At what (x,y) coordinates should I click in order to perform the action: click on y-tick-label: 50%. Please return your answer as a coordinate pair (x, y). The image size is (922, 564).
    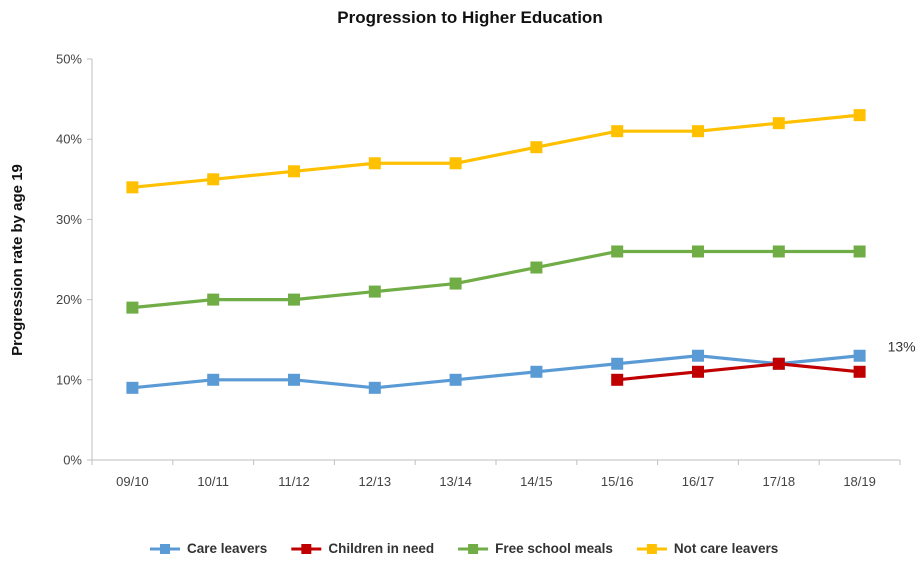
    Looking at the image, I should click on (69, 59).